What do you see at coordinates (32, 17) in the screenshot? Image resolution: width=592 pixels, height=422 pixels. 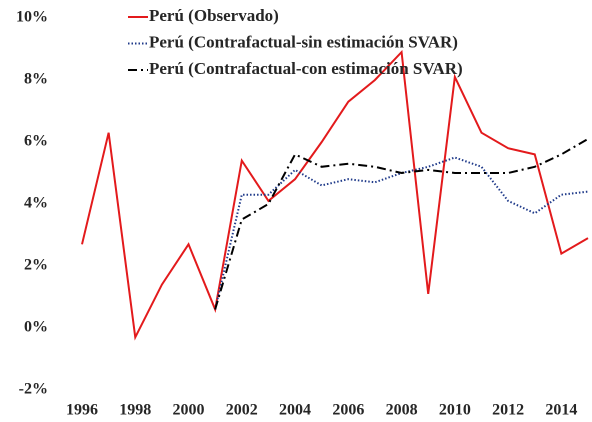 I see `y-tick-label: 10%` at bounding box center [32, 17].